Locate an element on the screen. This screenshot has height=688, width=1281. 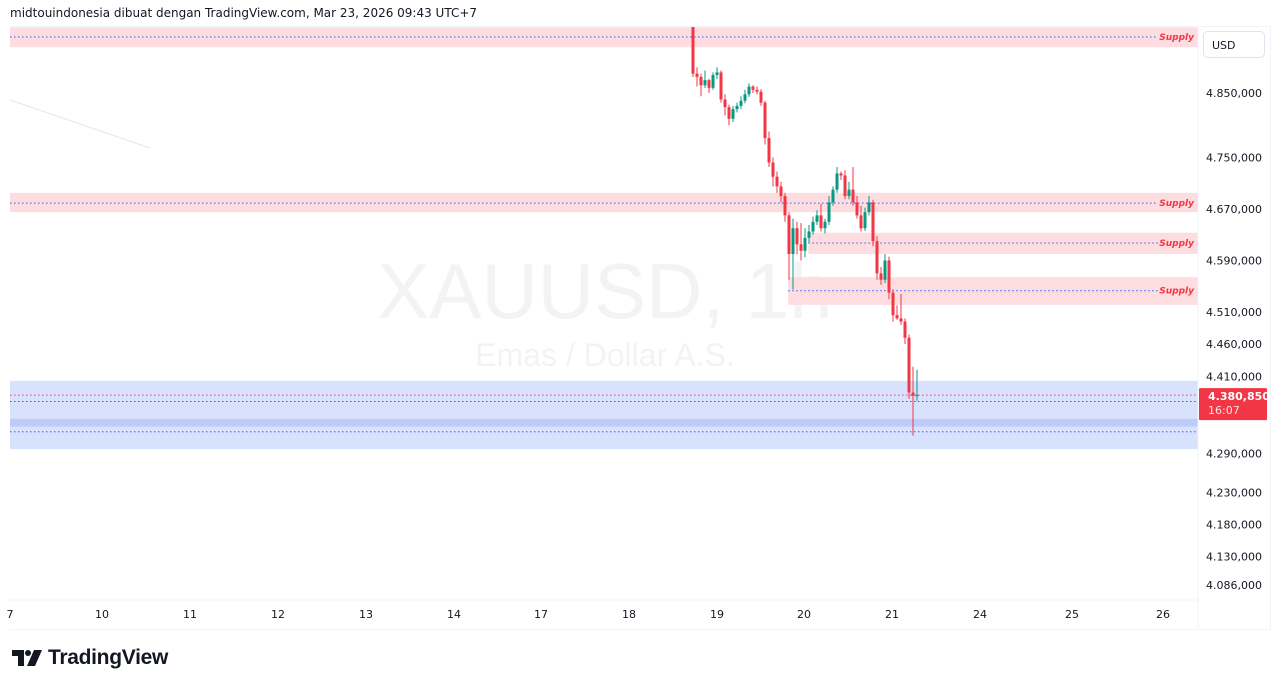
time-tick-label: 13 is located at coordinates (366, 614).